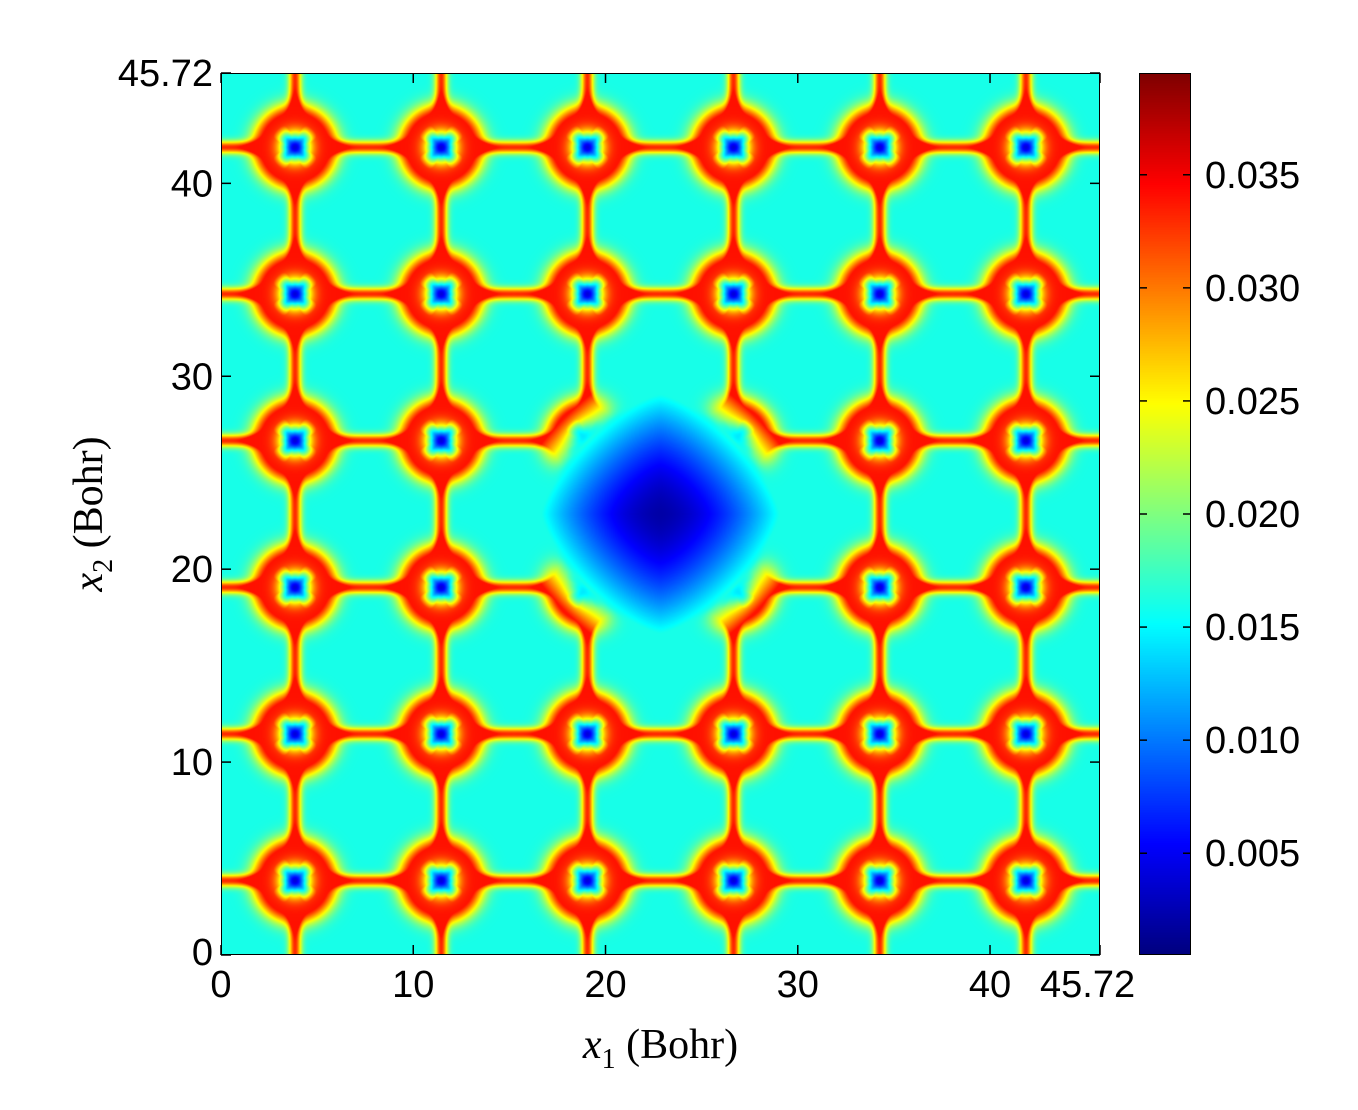  What do you see at coordinates (165, 74) in the screenshot?
I see `y-tick-label: 45.72` at bounding box center [165, 74].